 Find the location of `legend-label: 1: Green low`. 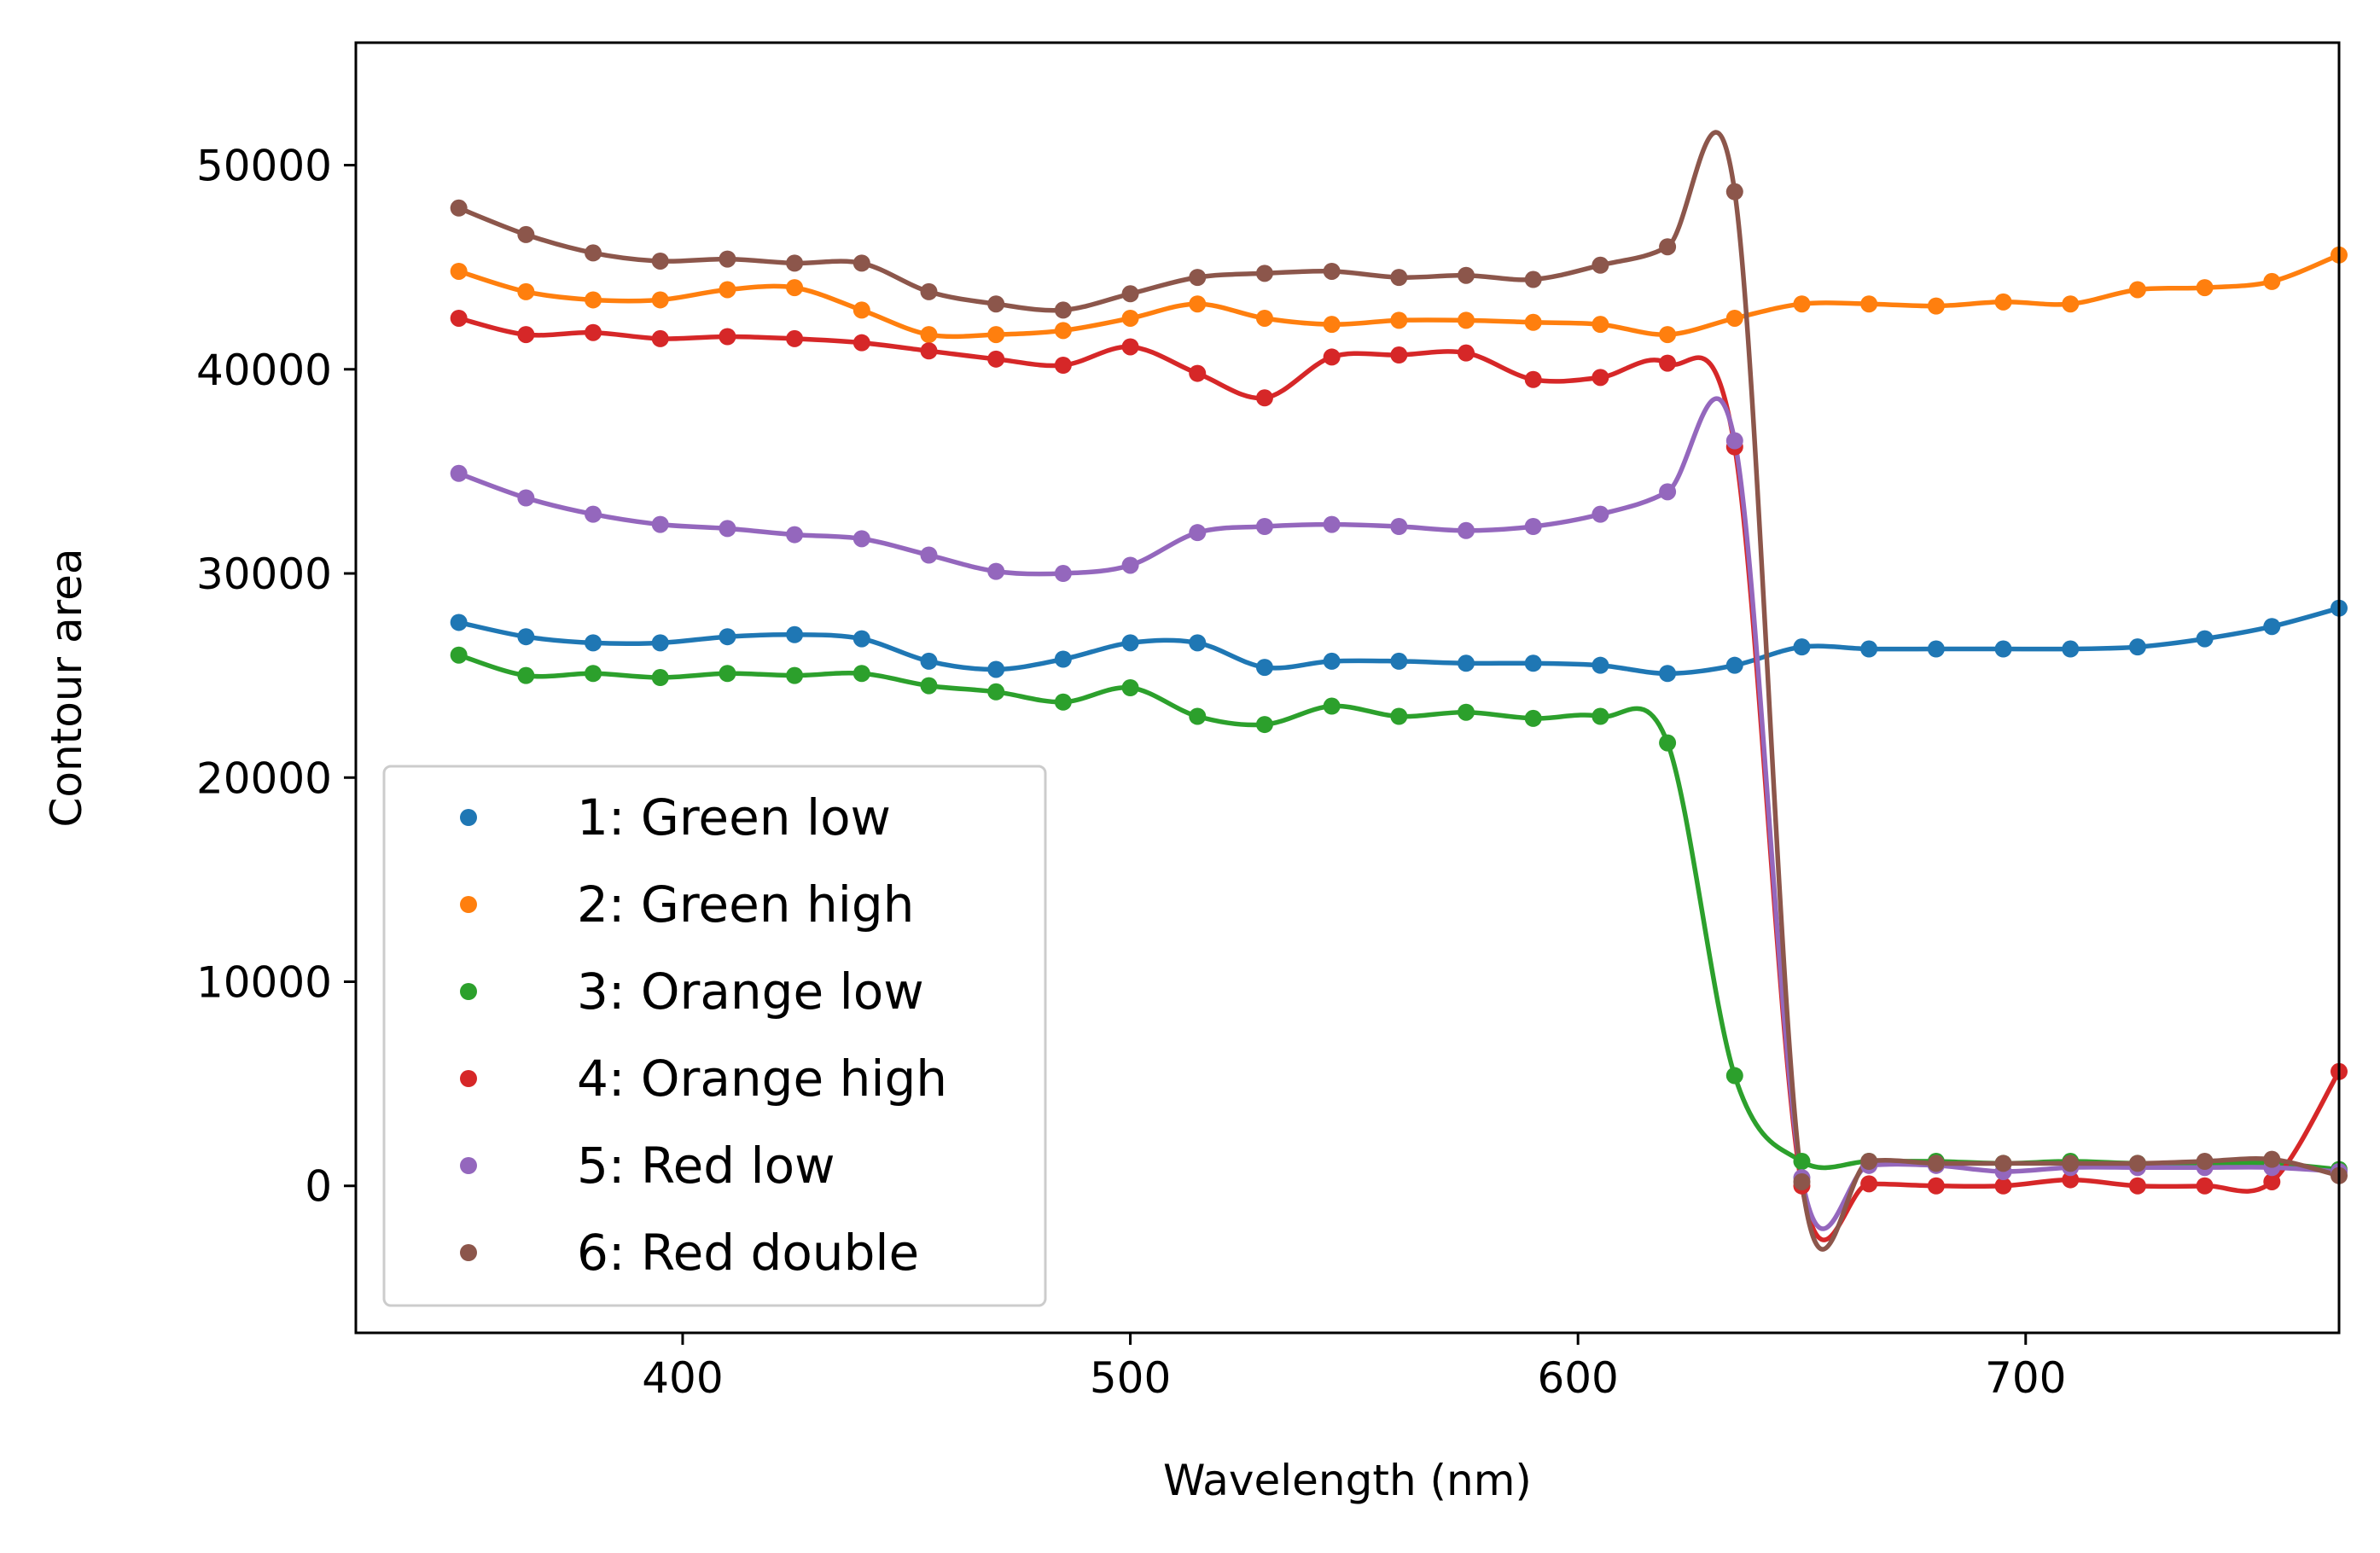

legend-label: 1: Green low is located at coordinates (734, 817).